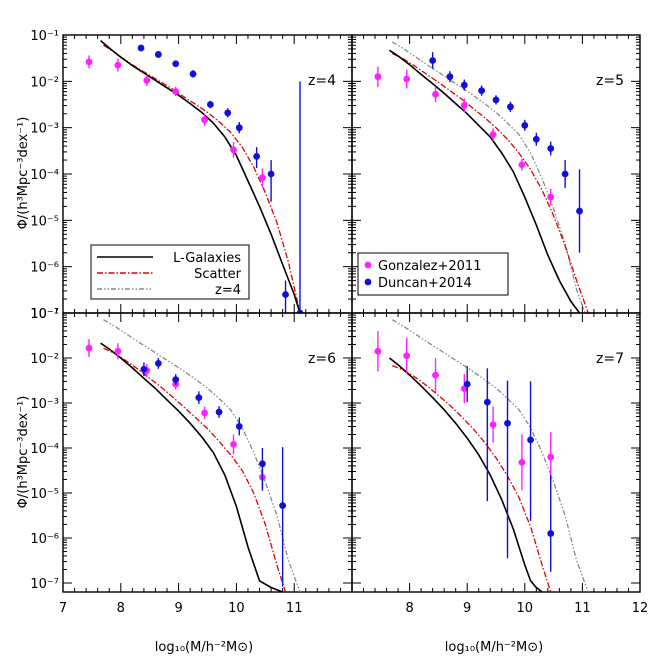  Describe the element at coordinates (409, 608) in the screenshot. I see `x-tick-label: 8` at that location.